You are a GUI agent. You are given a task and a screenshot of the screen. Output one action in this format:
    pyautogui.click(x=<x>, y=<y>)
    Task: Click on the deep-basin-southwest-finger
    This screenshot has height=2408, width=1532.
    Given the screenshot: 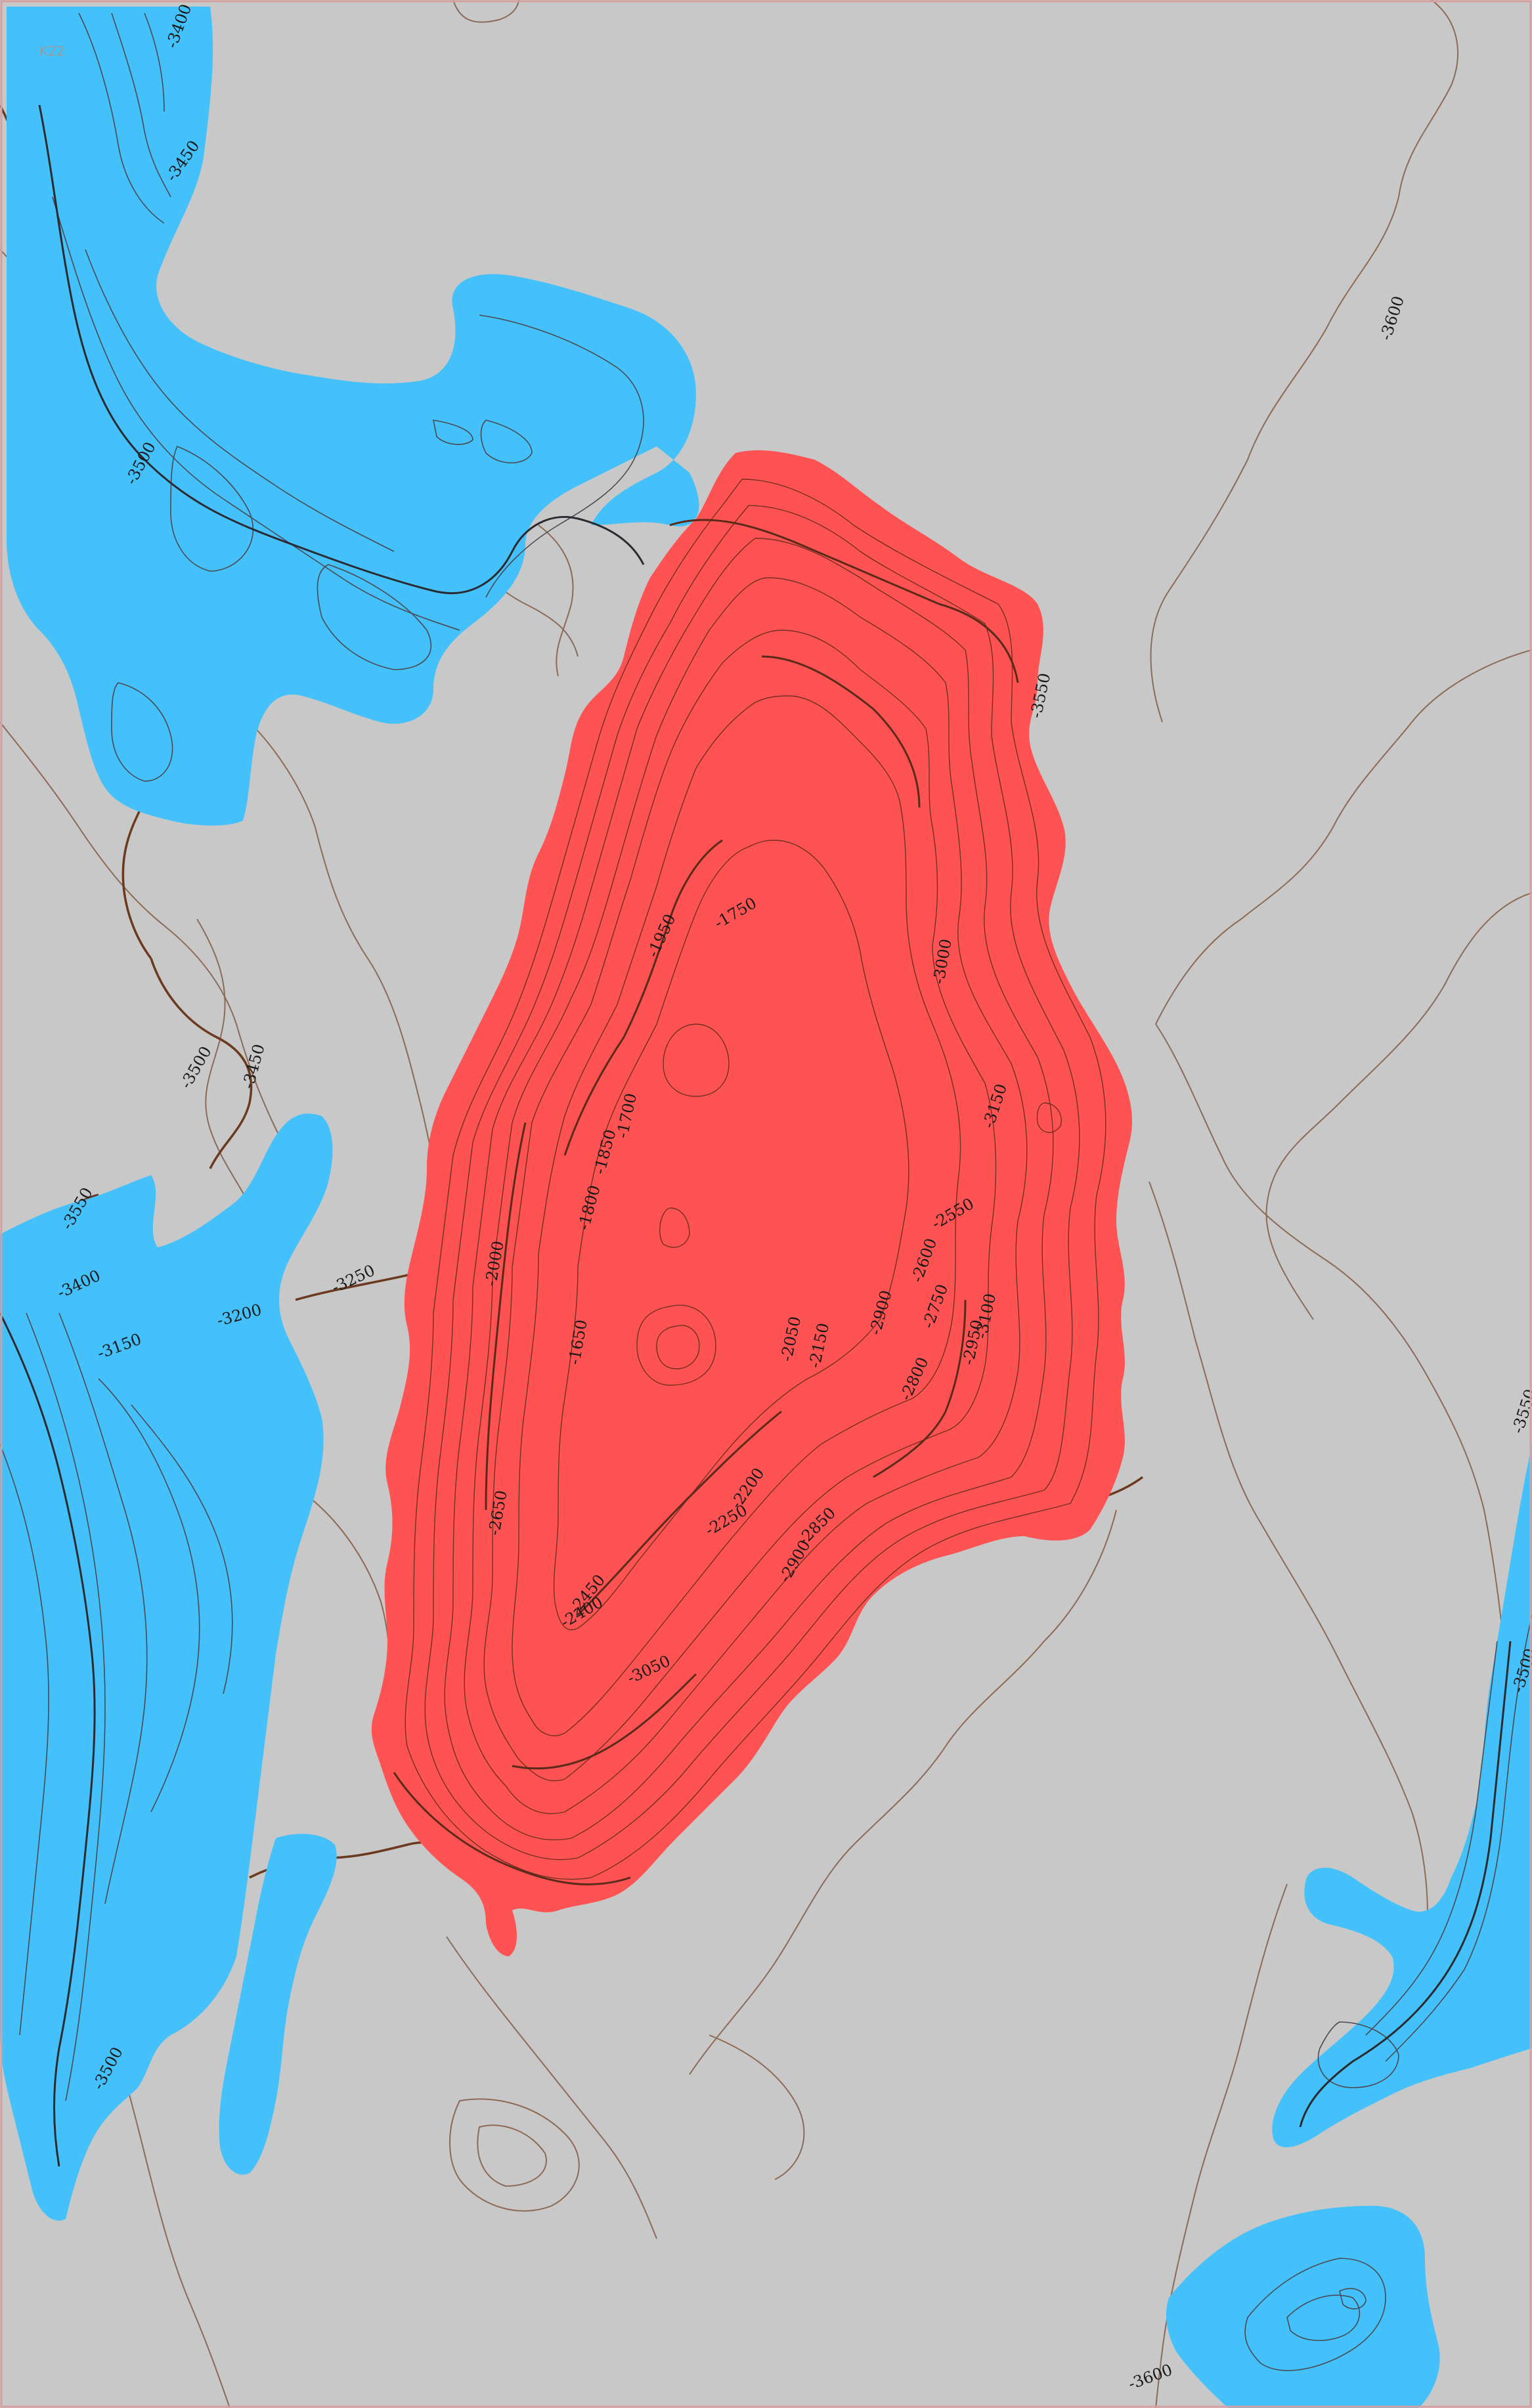 What is the action you would take?
    pyautogui.click(x=278, y=2004)
    